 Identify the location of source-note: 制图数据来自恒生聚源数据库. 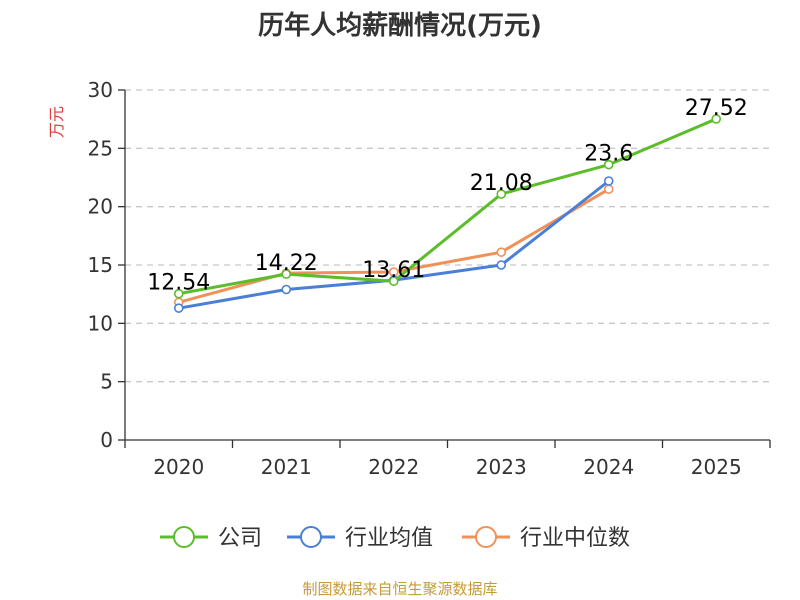
(399, 589).